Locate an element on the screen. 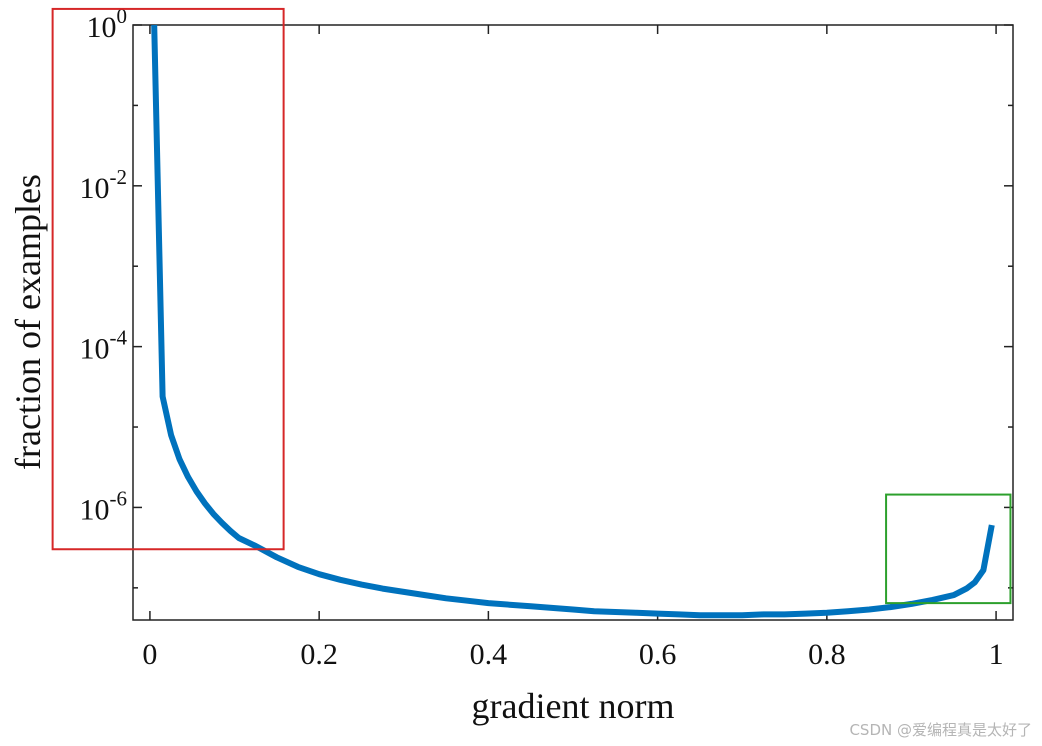 The height and width of the screenshot is (746, 1042). y-tick-exponent: -2 is located at coordinates (119, 177).